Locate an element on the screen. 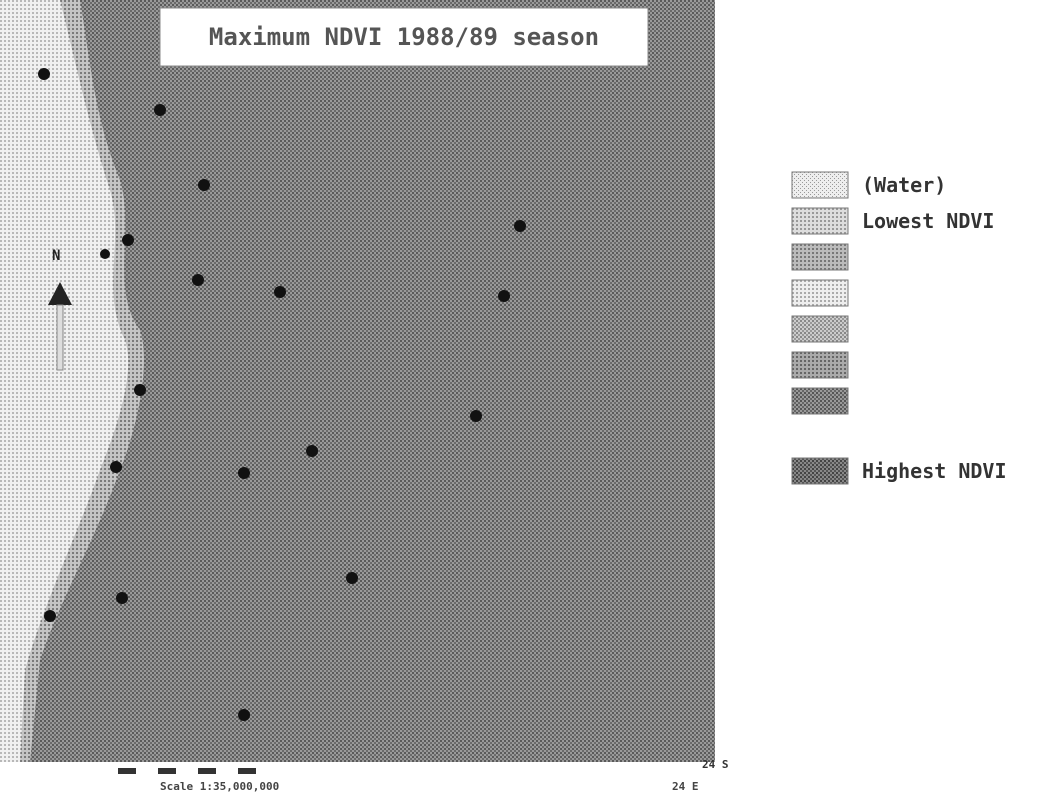 The height and width of the screenshot is (798, 1061). legend: (Water) Lowest NDVI Highest NDVI is located at coordinates (899, 328).